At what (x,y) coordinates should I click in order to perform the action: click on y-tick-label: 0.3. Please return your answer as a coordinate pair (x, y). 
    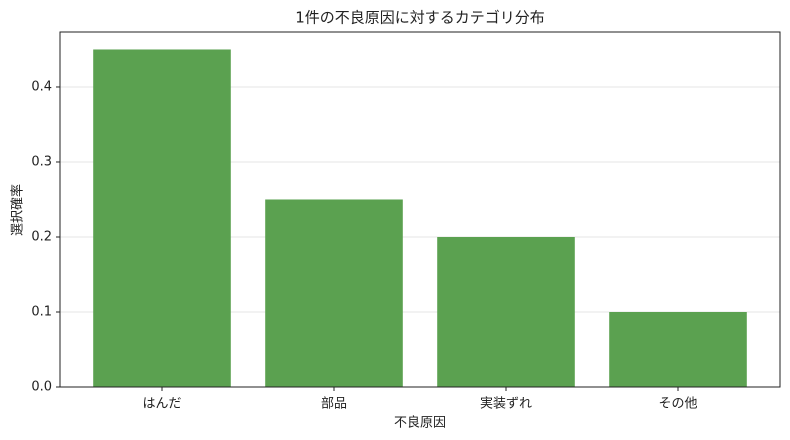
    Looking at the image, I should click on (41, 161).